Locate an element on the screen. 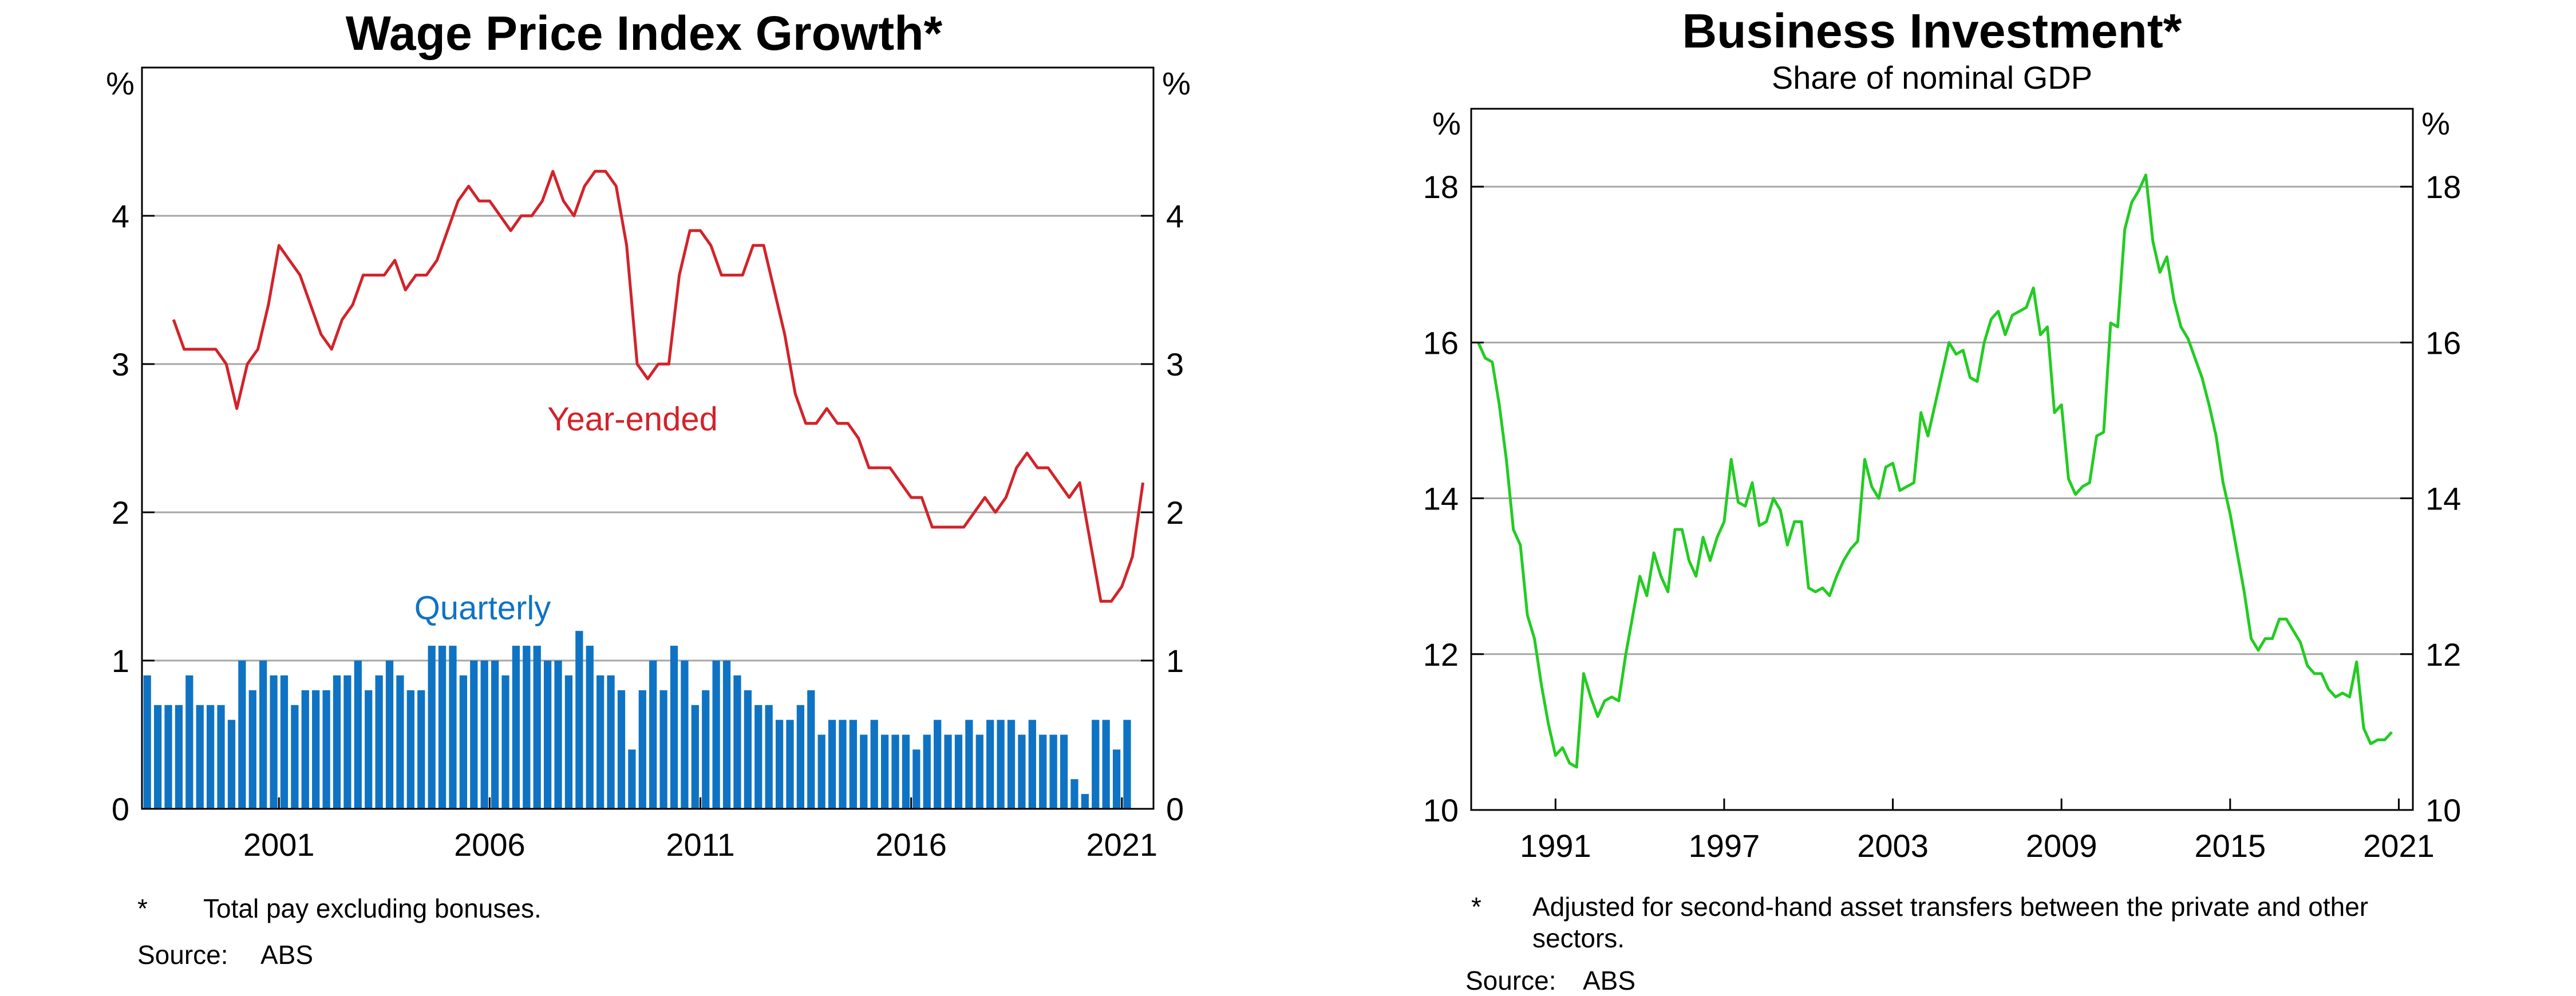  y-tick-label-right: 10 is located at coordinates (2443, 810).